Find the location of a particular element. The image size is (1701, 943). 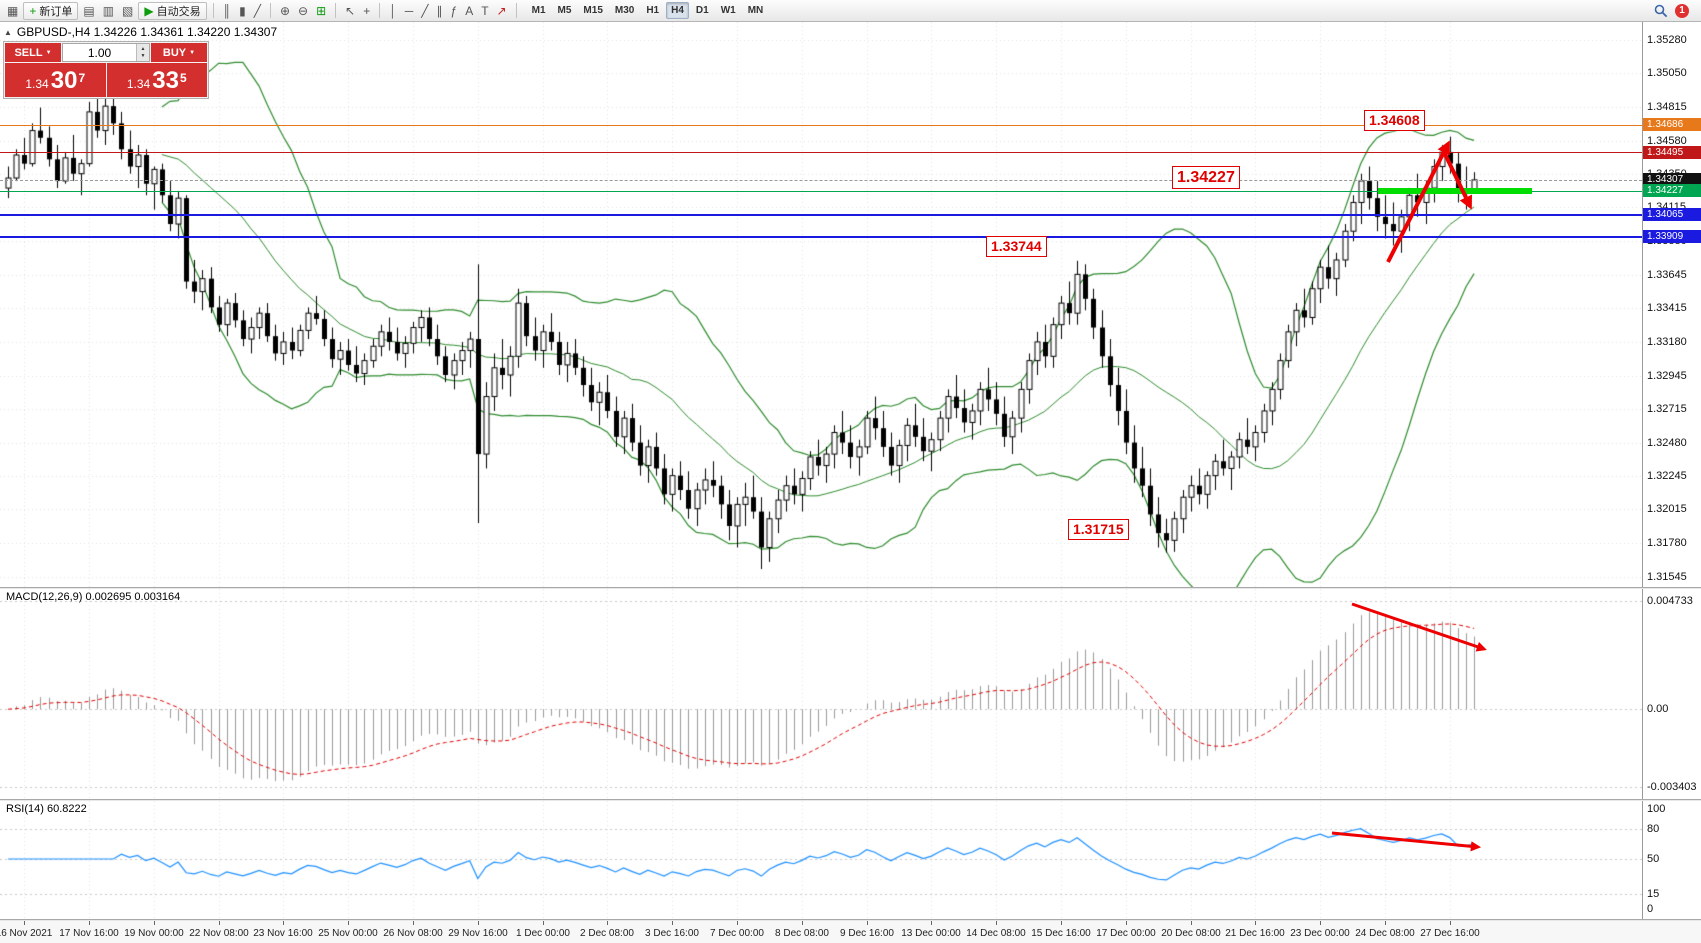

price-axis-label: 1.33645 is located at coordinates (1667, 275).